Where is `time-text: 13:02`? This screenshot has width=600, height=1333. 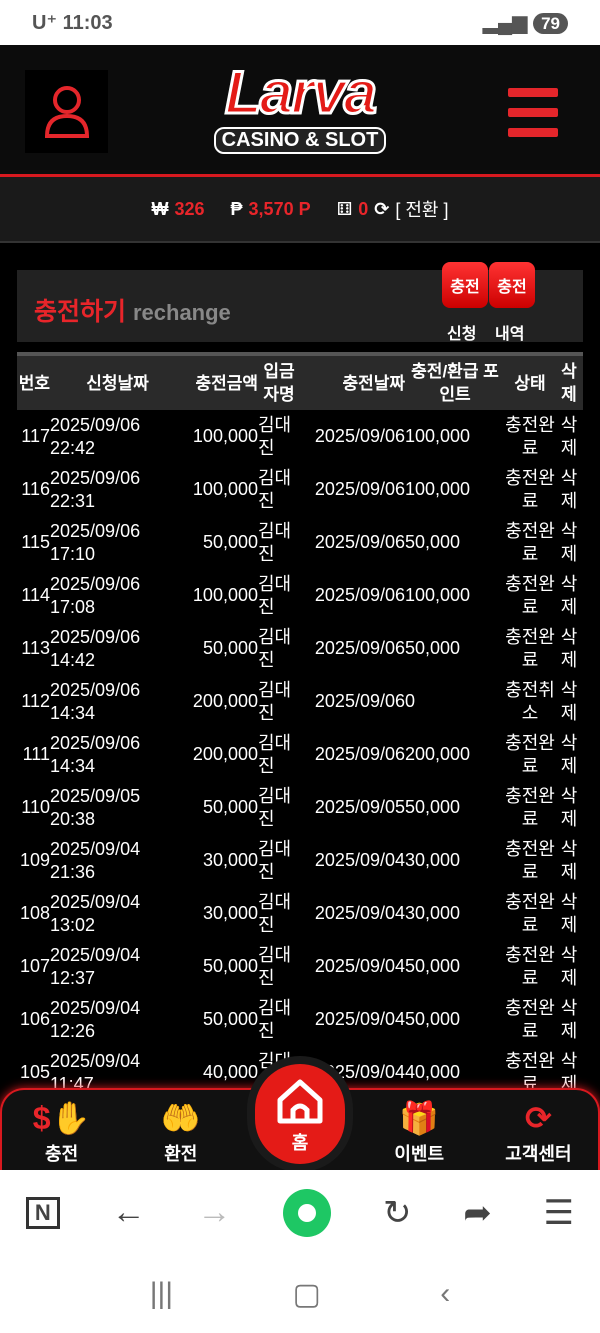
time-text: 13:02 is located at coordinates (73, 924).